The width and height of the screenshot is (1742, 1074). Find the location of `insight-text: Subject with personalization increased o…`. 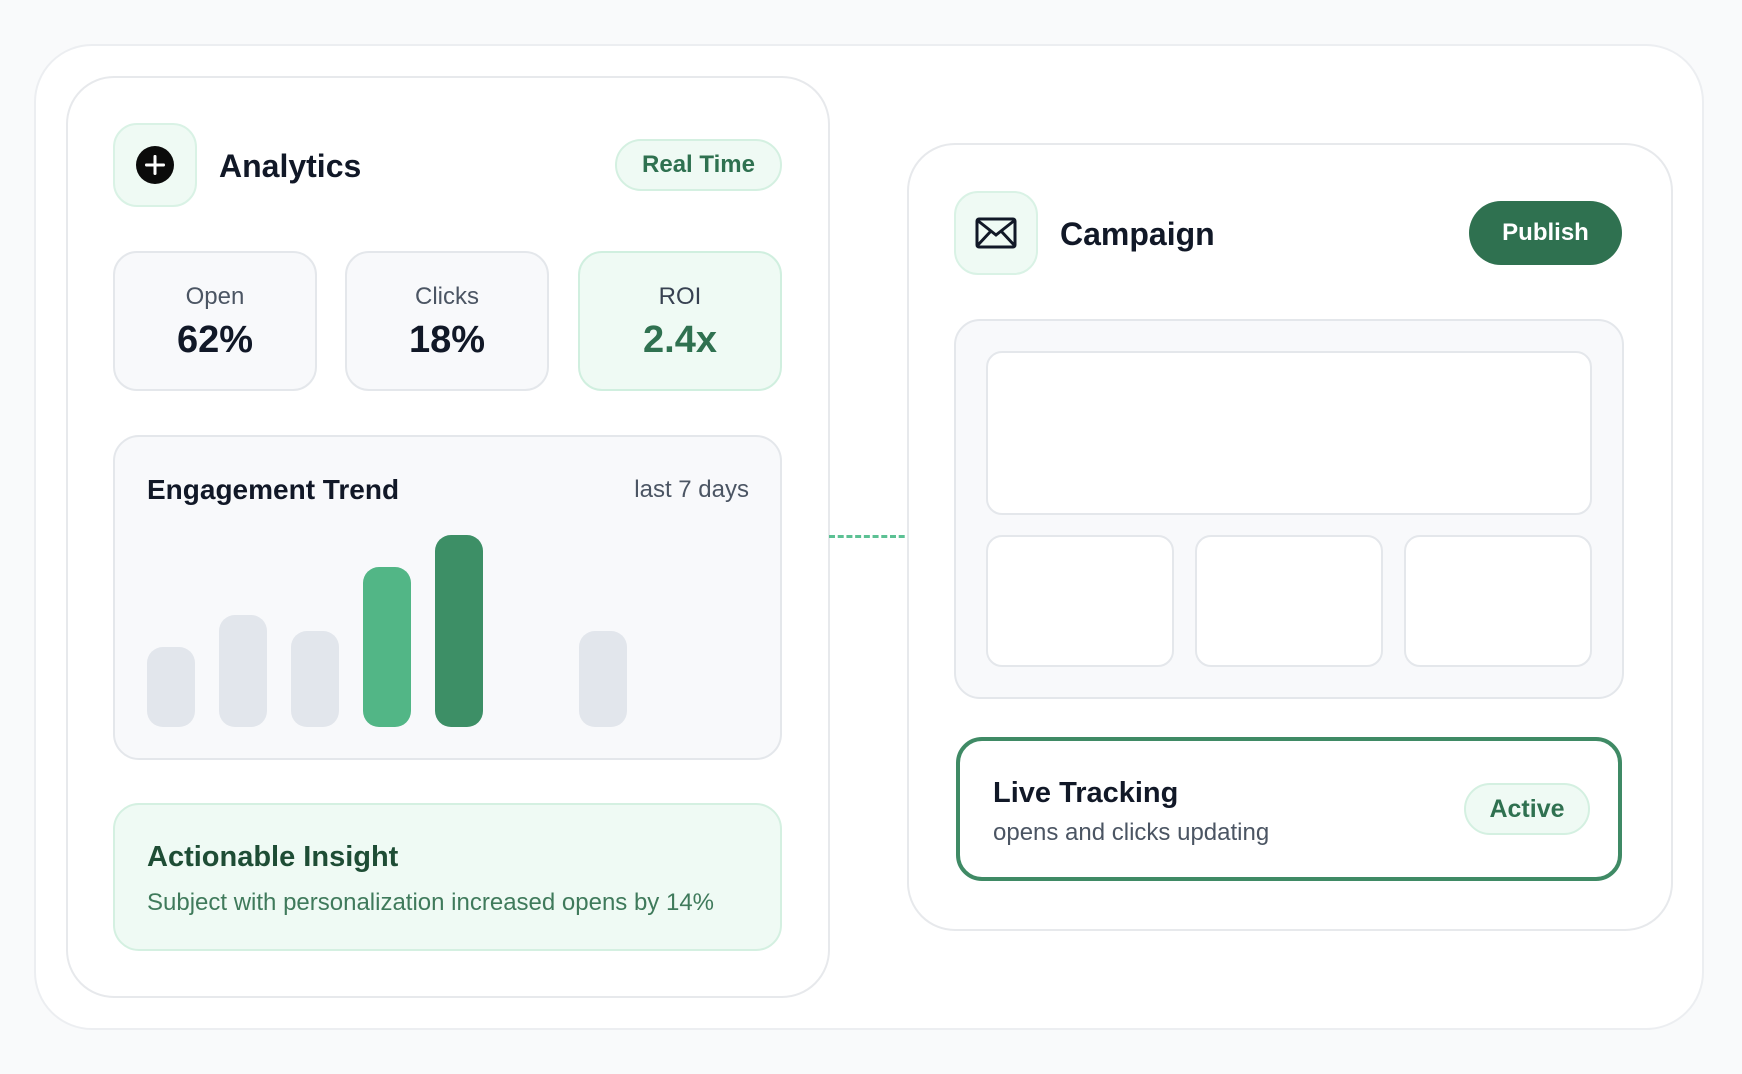

insight-text: Subject with personalization increased o… is located at coordinates (431, 902).